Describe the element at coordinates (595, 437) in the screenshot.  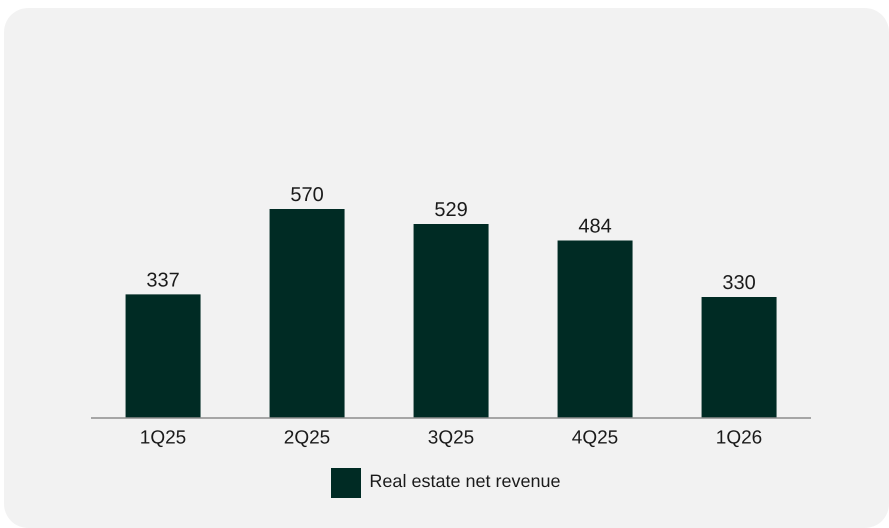
I see `x-tick-label: 4Q25` at that location.